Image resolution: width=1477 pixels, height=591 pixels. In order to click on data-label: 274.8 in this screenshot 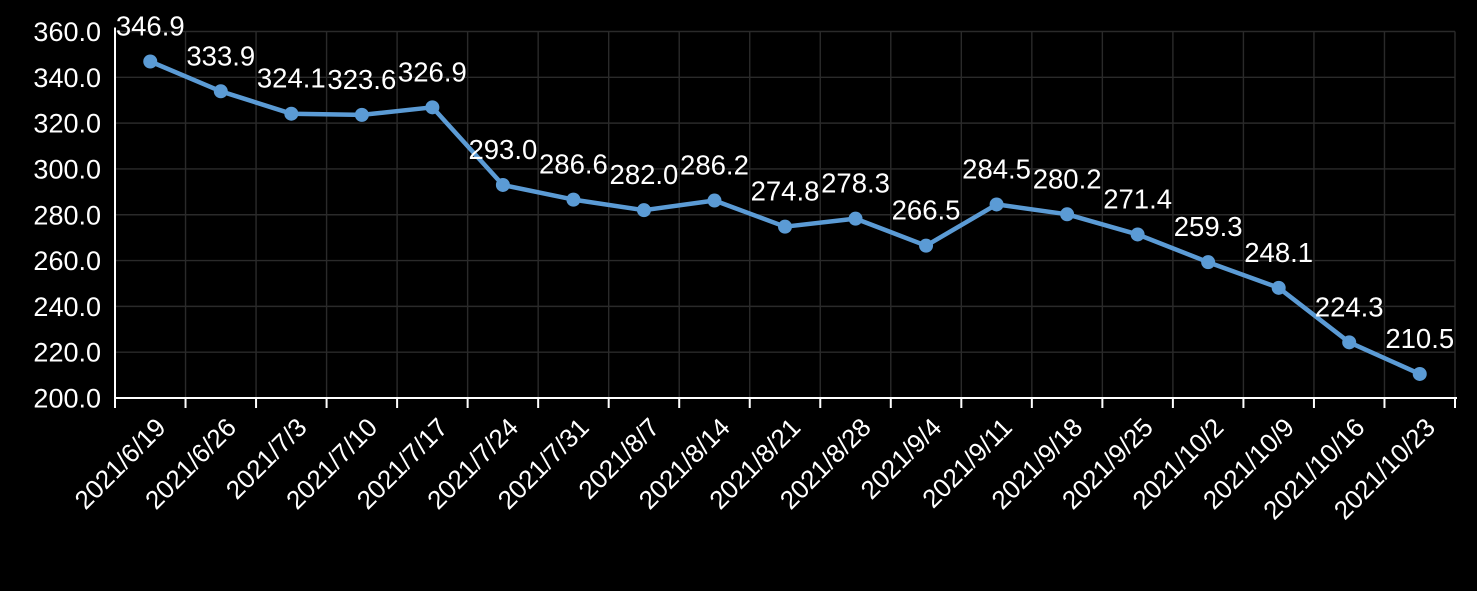, I will do `click(785, 191)`.